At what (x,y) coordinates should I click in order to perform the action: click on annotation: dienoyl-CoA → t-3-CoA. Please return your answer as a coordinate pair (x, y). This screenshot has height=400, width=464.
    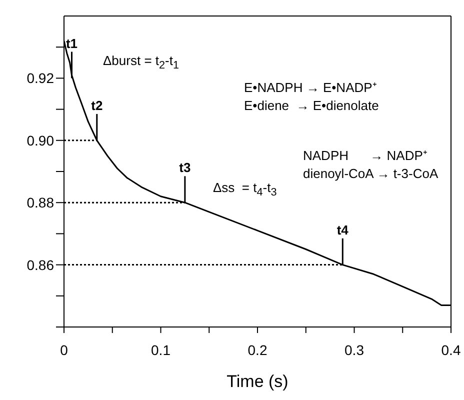
    Looking at the image, I should click on (370, 173).